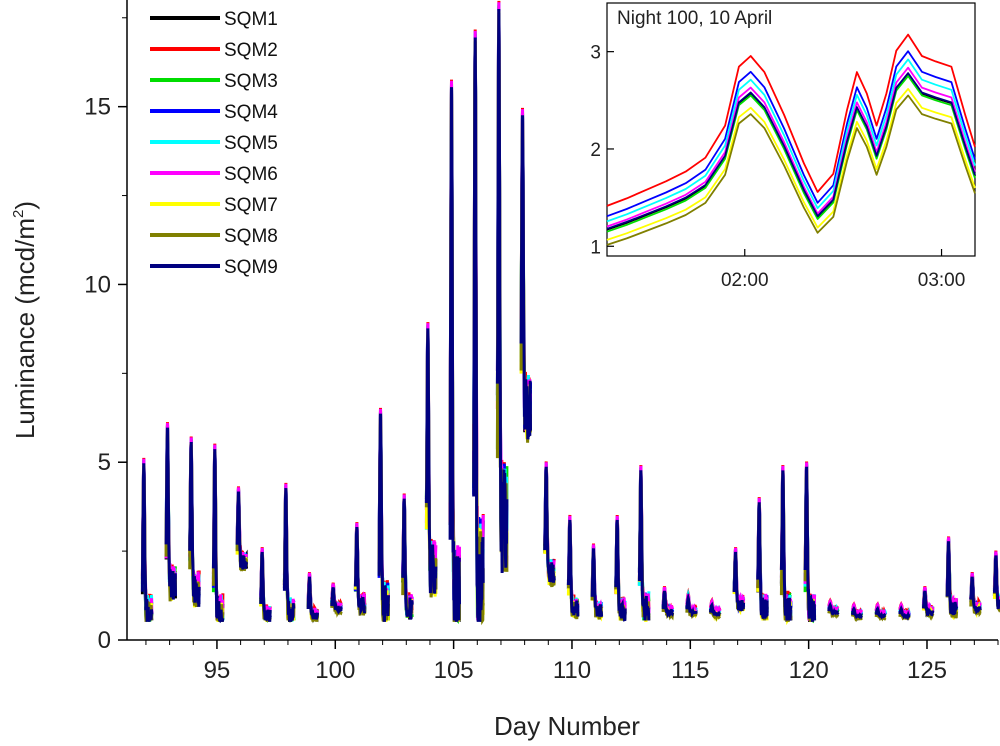  I want to click on inset-series-line-sqm3, so click(791, 154).